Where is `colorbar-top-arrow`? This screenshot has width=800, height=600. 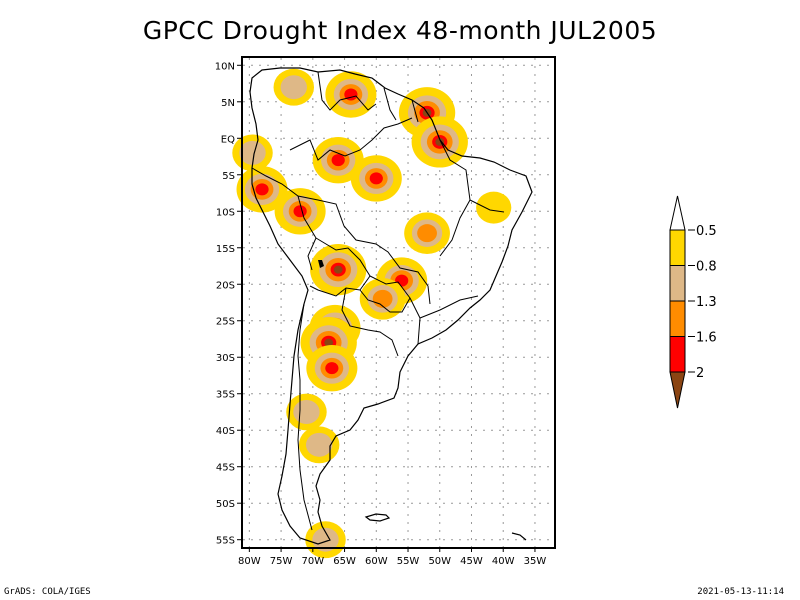 colorbar-top-arrow is located at coordinates (677, 213).